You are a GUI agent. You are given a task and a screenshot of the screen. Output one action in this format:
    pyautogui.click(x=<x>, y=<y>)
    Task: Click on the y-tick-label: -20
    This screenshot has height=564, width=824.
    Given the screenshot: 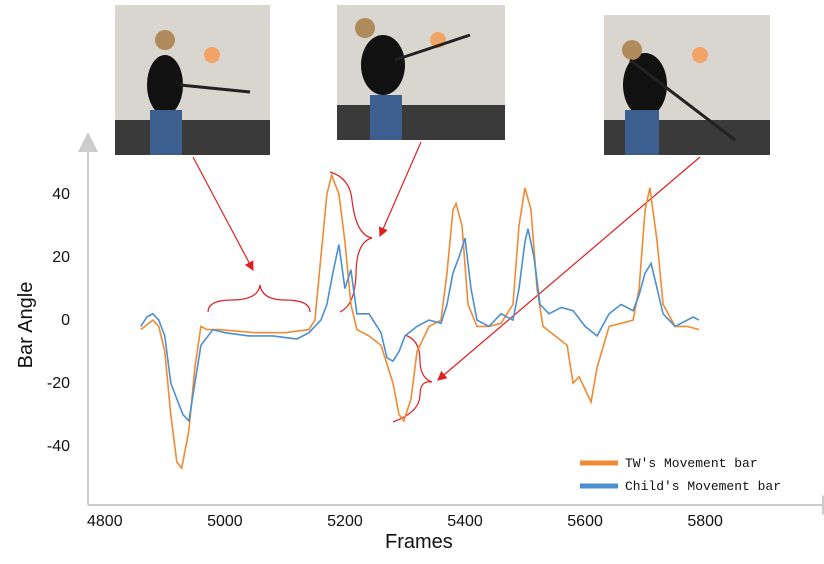 What is the action you would take?
    pyautogui.click(x=58, y=383)
    